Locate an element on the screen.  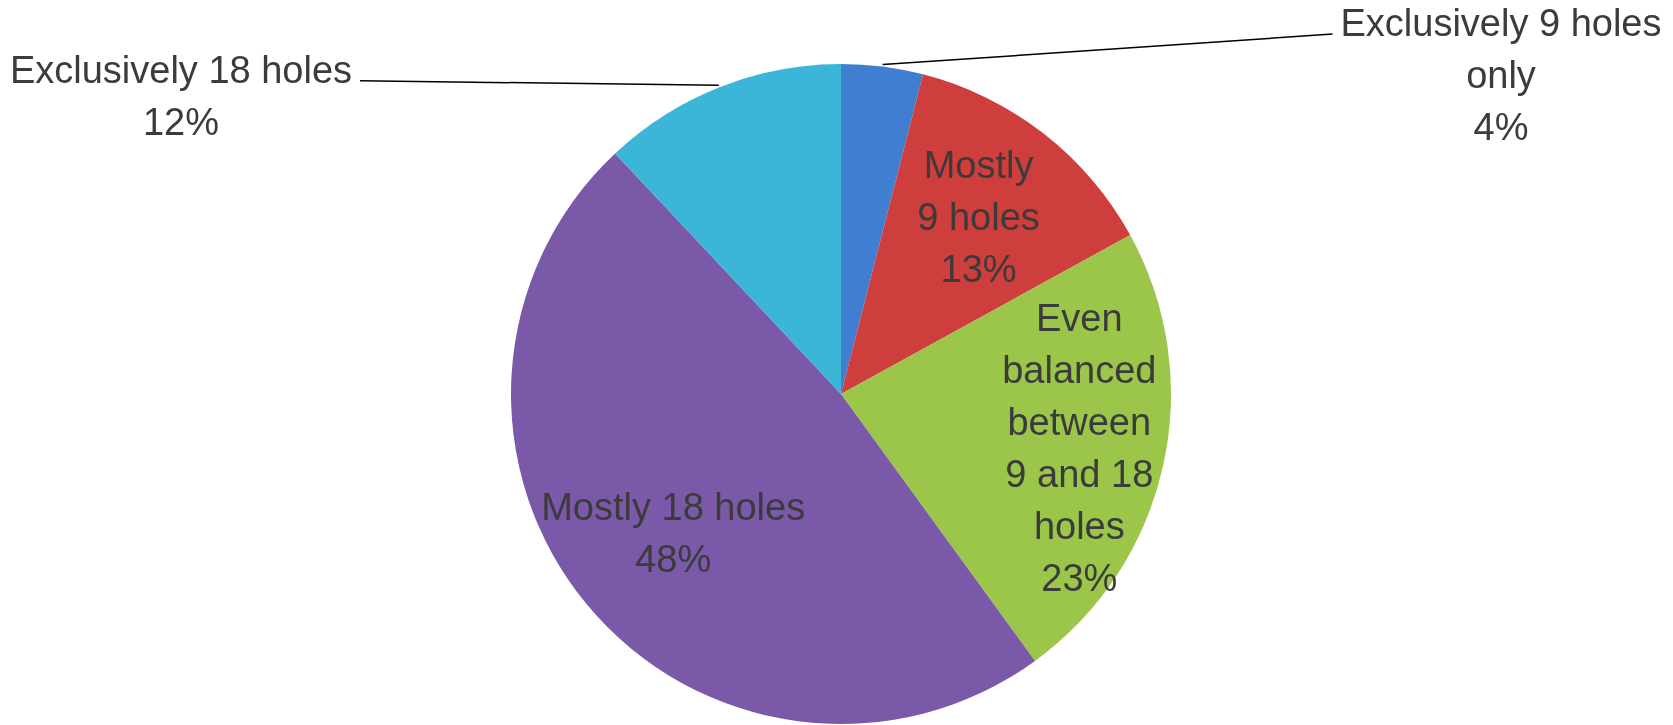
data-label: 12% is located at coordinates (181, 121).